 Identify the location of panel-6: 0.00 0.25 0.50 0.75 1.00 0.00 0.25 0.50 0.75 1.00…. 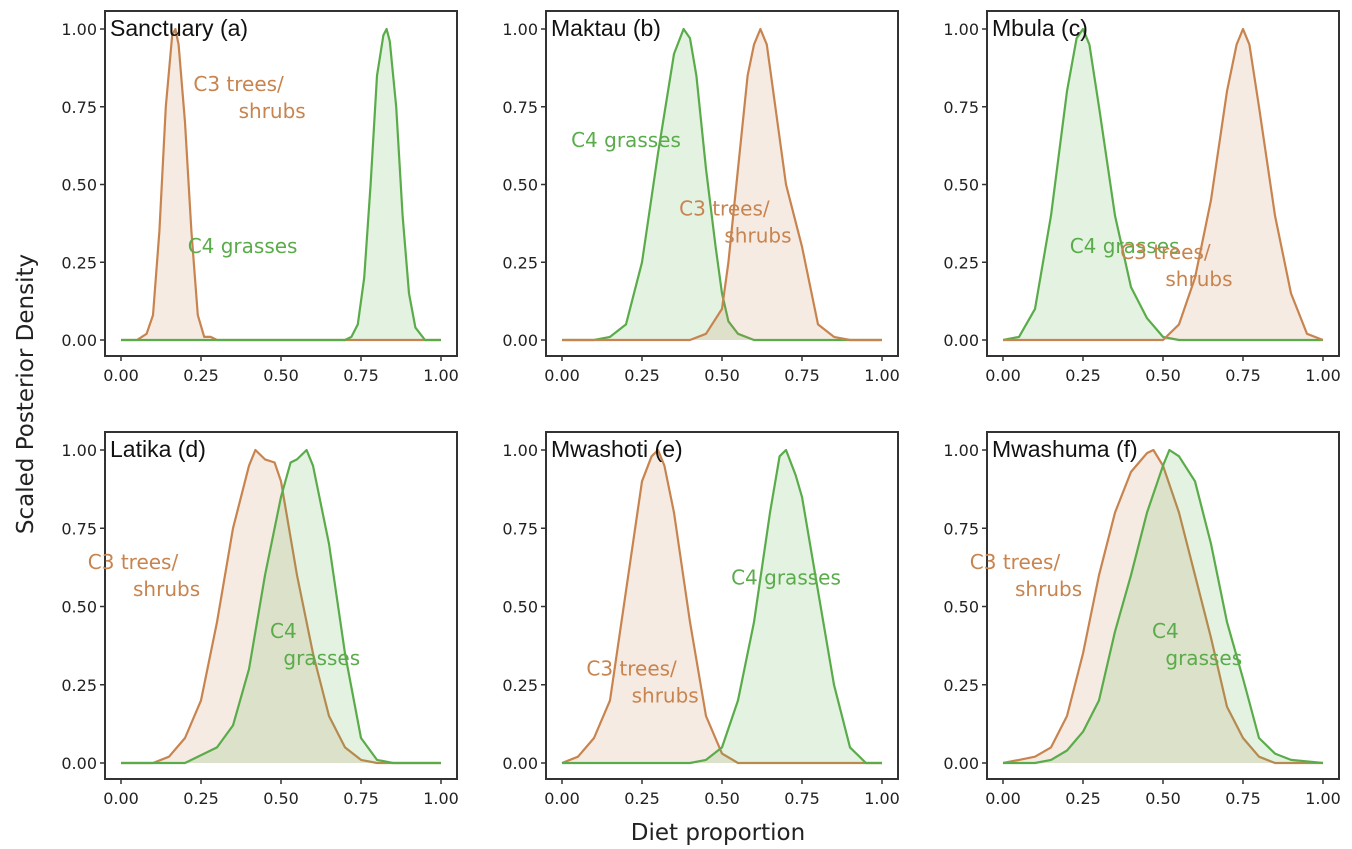
(1142, 619).